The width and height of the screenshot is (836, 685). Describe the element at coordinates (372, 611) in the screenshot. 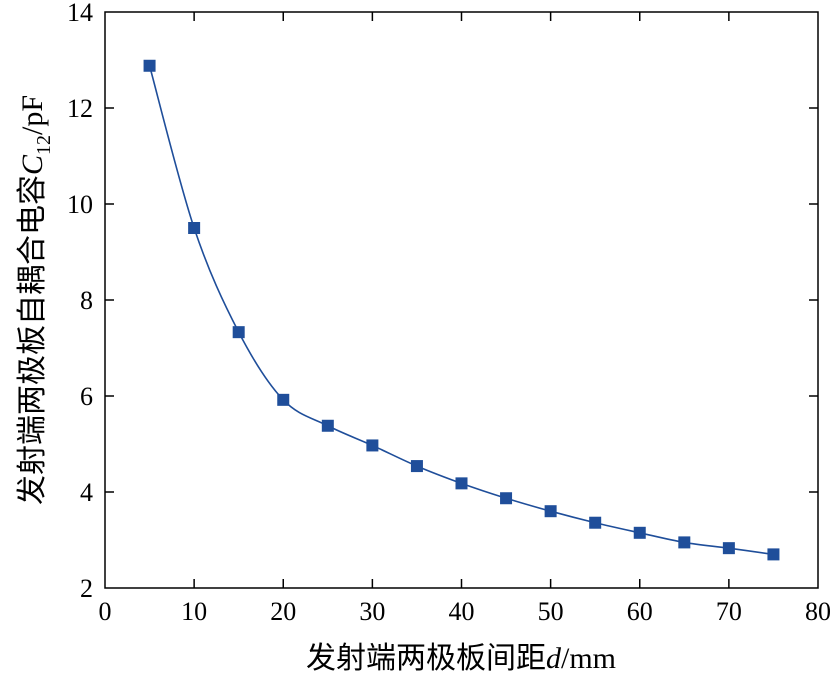

I see `x-tick-label: 30` at that location.